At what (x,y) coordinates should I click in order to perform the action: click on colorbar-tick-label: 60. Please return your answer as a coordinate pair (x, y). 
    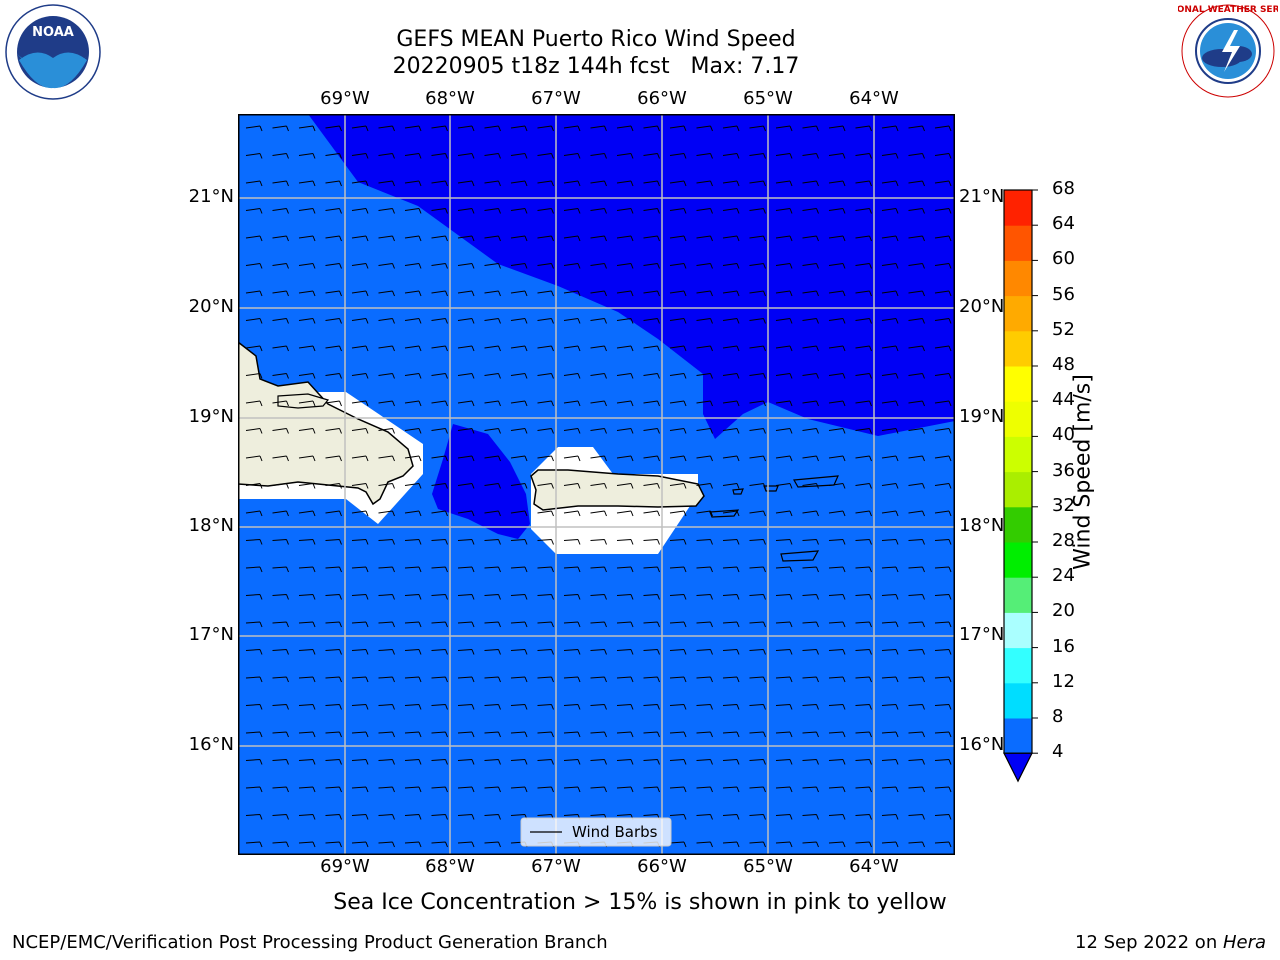
    Looking at the image, I should click on (1063, 259).